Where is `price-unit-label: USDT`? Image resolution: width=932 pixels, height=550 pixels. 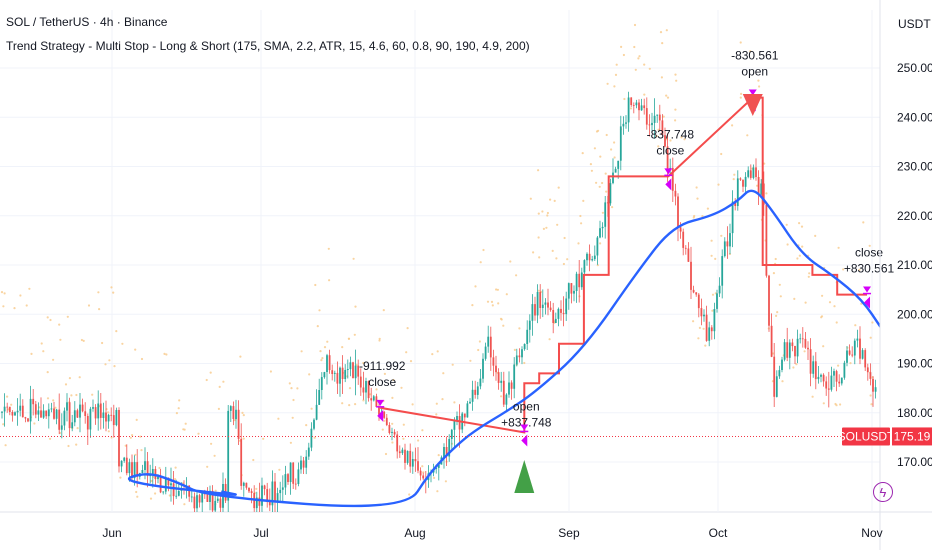 price-unit-label: USDT is located at coordinates (914, 24).